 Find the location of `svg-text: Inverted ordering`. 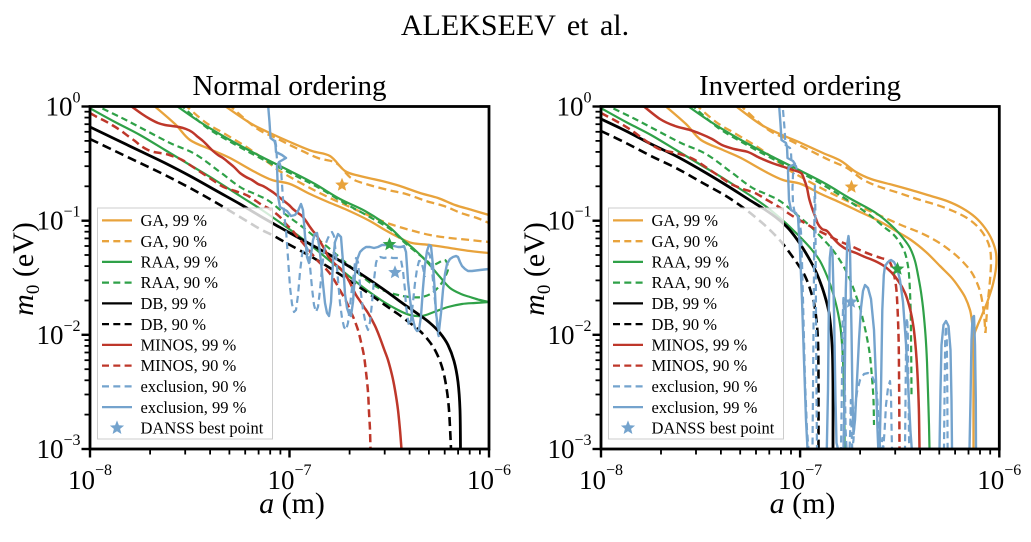

svg-text: Inverted ordering is located at coordinates (800, 86).